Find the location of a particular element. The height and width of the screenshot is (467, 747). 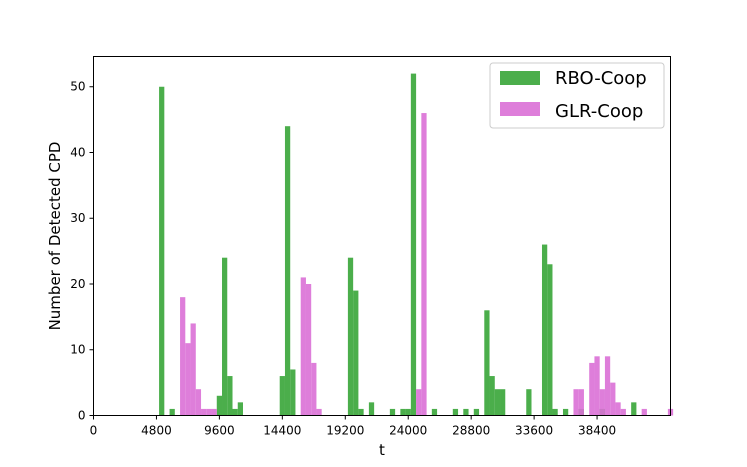

legend-swatch-rbo-coop is located at coordinates (520, 78).